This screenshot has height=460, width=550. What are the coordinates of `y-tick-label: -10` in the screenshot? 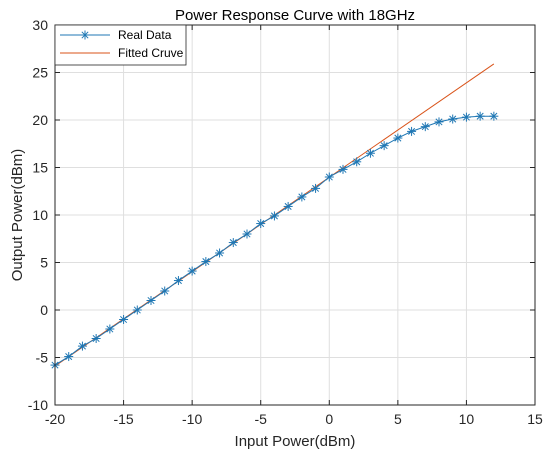 It's located at (38, 405).